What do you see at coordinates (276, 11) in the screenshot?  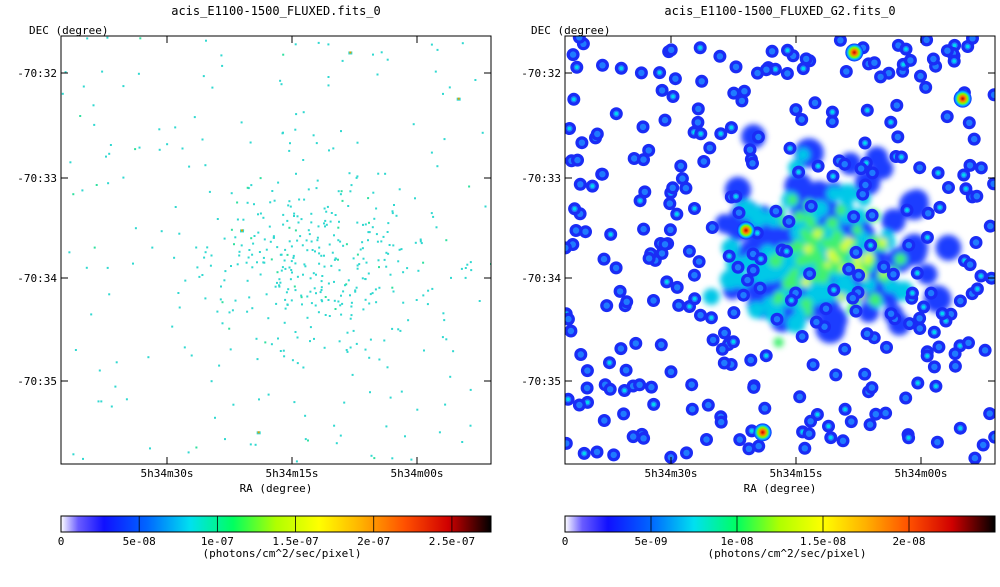 I see `left-title: acis_E1100-1500_FLUXED.fits_0` at bounding box center [276, 11].